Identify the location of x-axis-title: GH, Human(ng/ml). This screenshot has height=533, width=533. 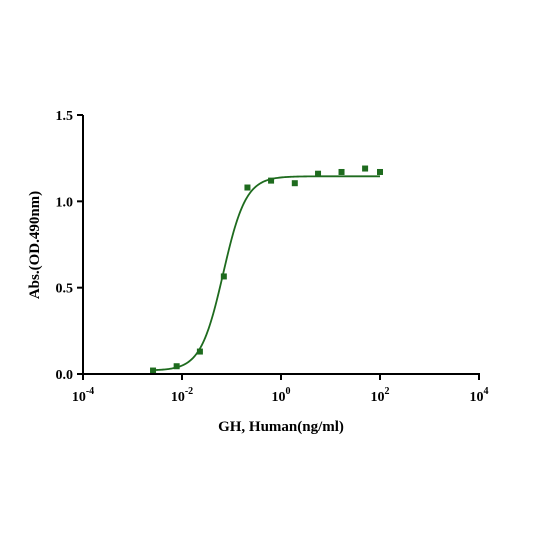
(281, 427).